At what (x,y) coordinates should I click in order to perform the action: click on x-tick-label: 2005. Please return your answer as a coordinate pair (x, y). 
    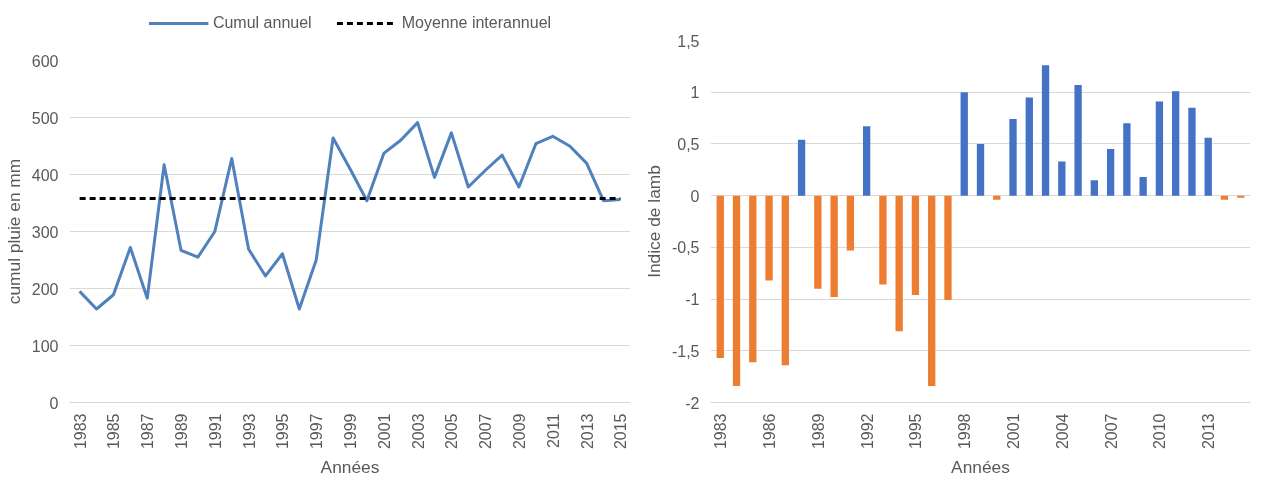
    Looking at the image, I should click on (452, 431).